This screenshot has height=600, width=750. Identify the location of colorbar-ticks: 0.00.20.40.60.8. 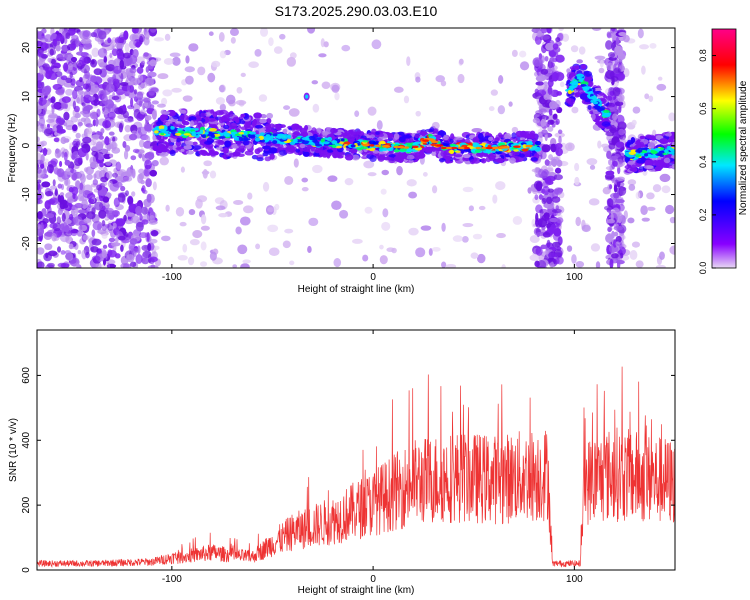
(707, 161).